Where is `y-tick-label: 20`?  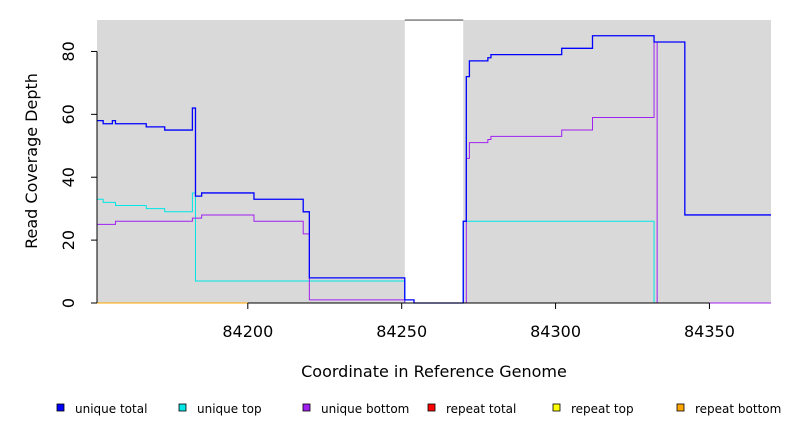 y-tick-label: 20 is located at coordinates (68, 240).